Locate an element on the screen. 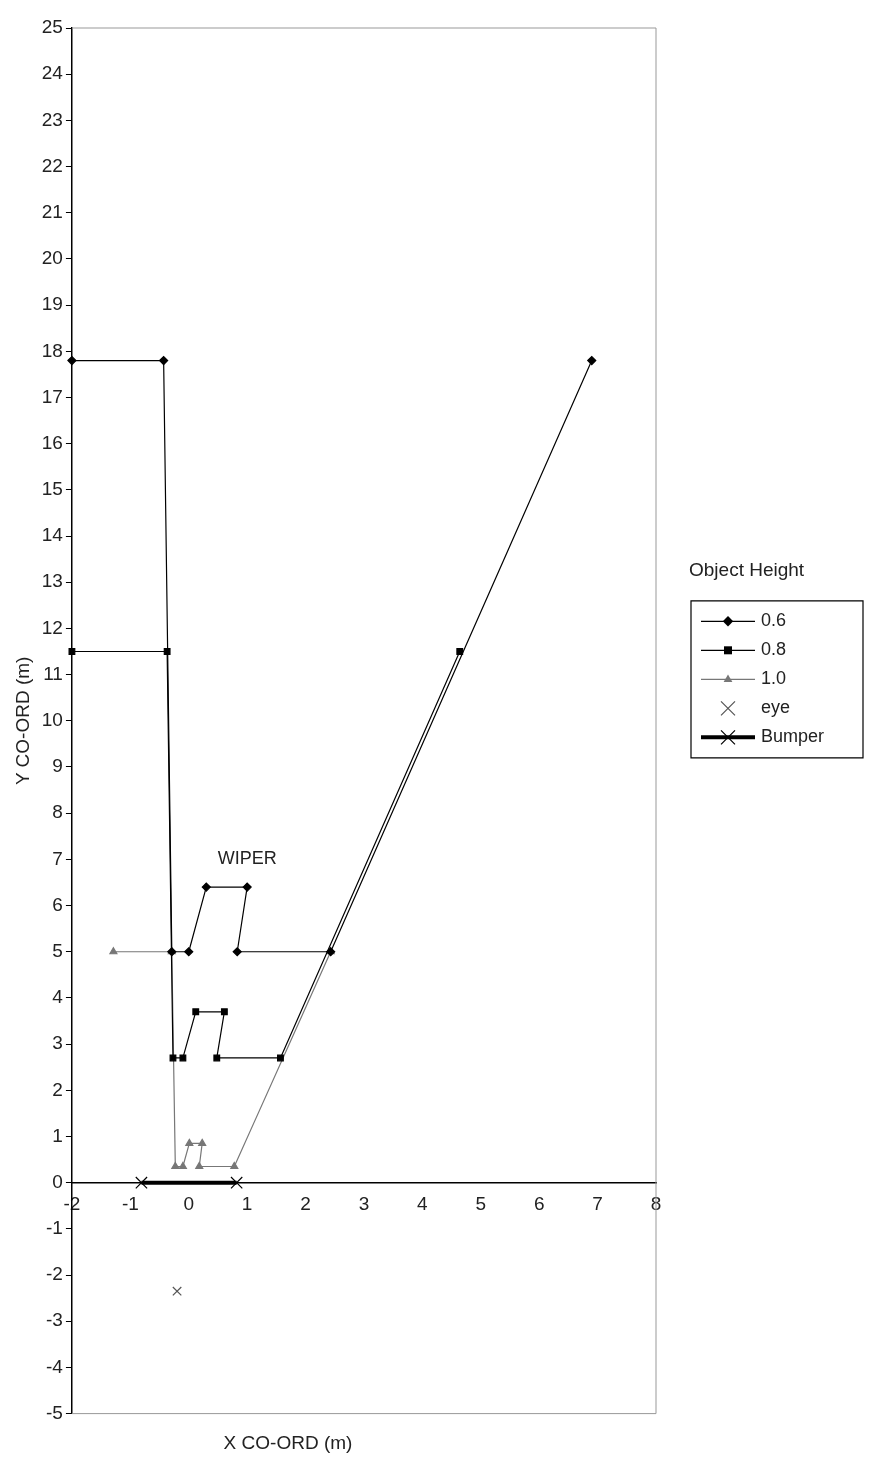 This screenshot has height=1482, width=894. x-tick-label: 3 is located at coordinates (364, 1204).